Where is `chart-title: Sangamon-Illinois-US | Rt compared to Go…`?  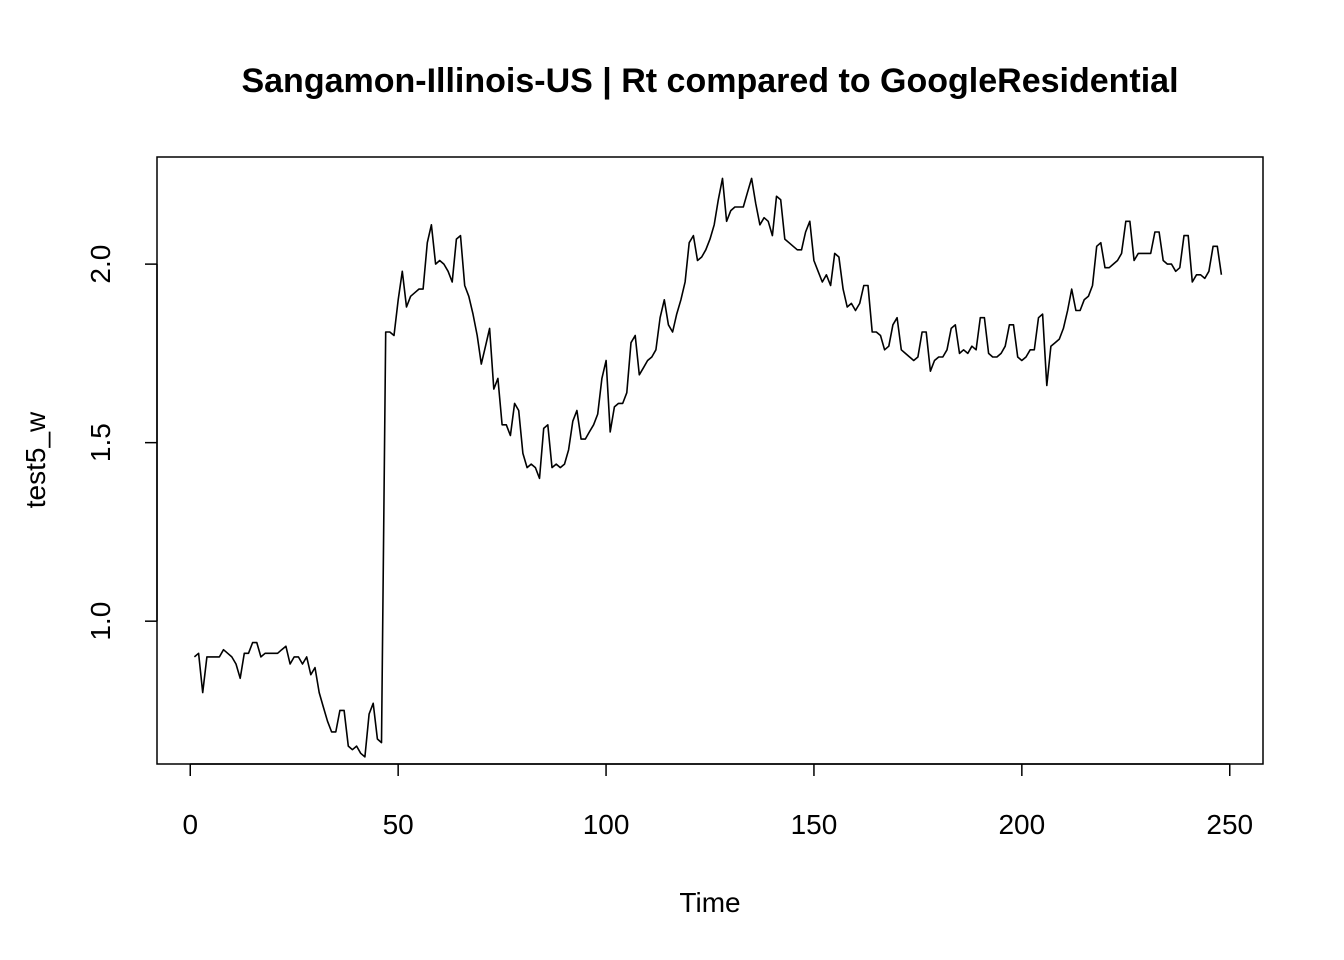
chart-title: Sangamon-Illinois-US | Rt compared to Go… is located at coordinates (709, 81).